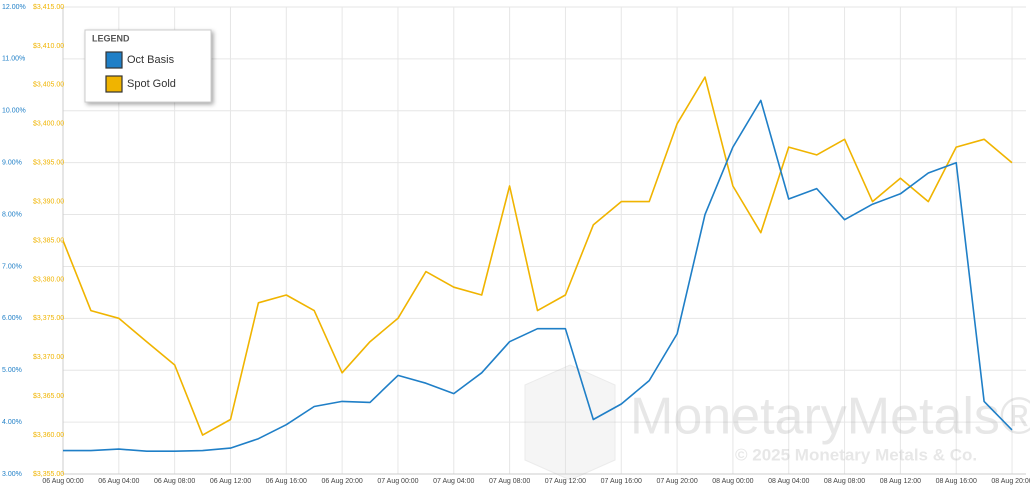 This screenshot has width=1030, height=486. I want to click on y2-tick-label: $3,375.00, so click(48, 318).